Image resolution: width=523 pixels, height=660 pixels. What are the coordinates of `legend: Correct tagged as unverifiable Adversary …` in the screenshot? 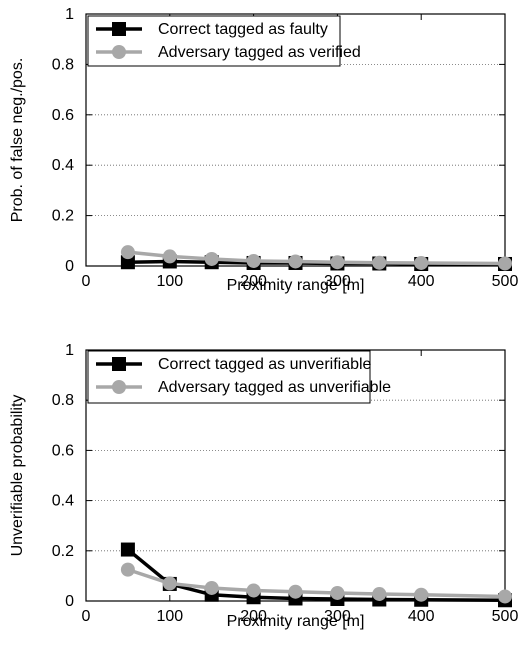 It's located at (239, 377).